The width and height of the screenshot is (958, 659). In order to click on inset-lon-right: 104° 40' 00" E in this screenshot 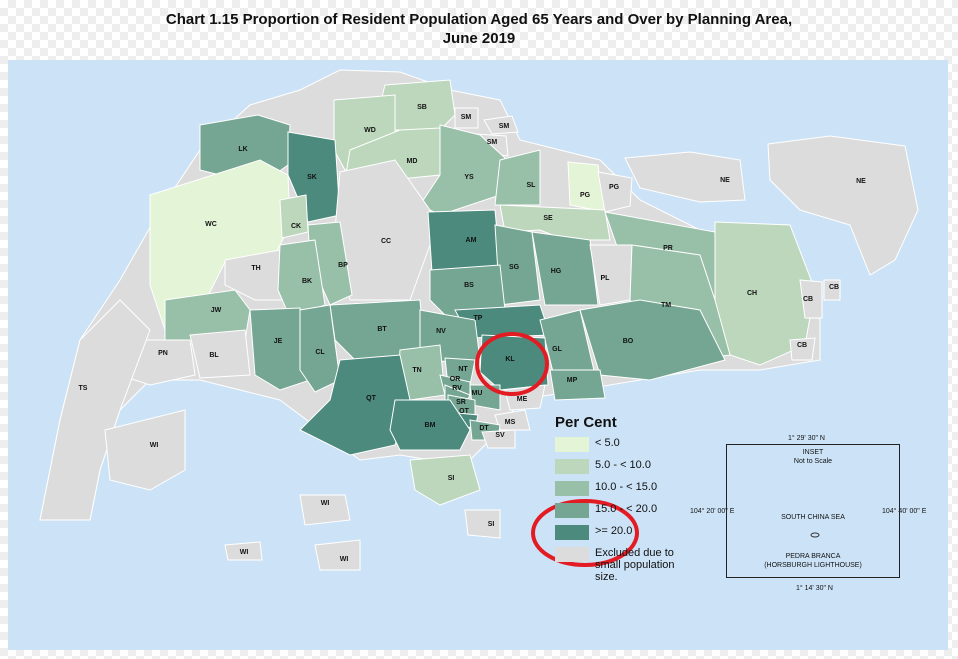, I will do `click(904, 511)`.